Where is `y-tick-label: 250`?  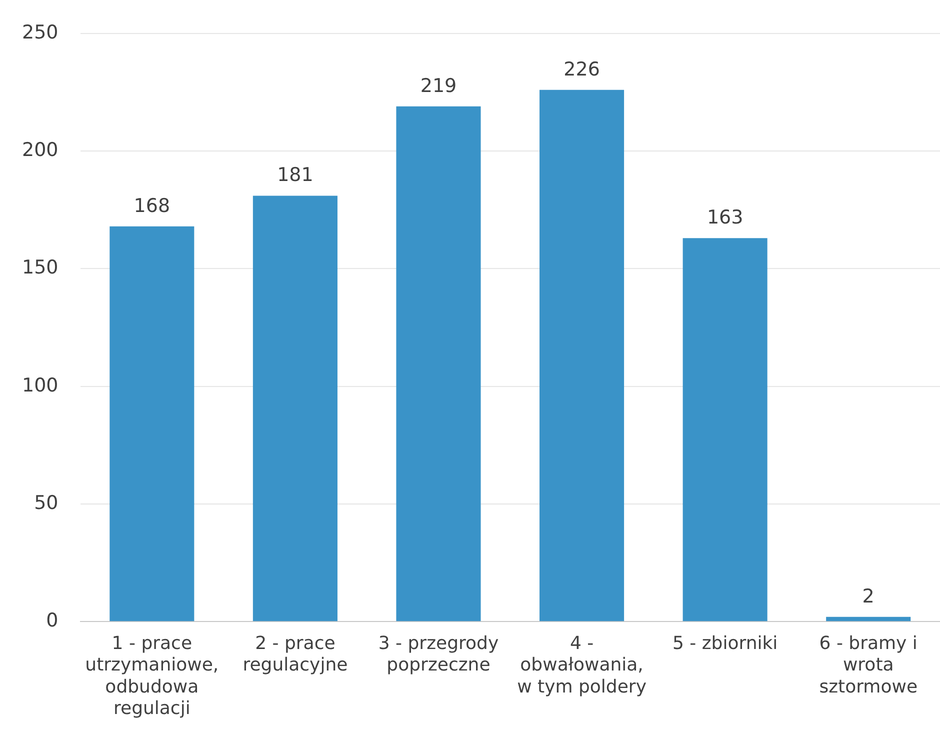 y-tick-label: 250 is located at coordinates (40, 32).